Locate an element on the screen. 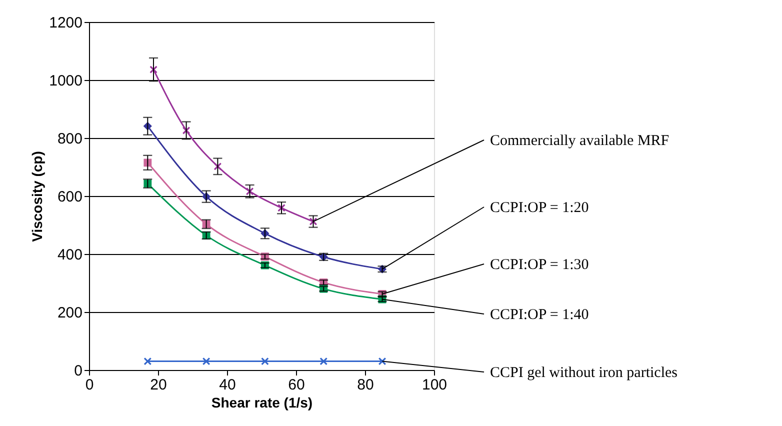  y-tick-label: 800 is located at coordinates (69, 139).